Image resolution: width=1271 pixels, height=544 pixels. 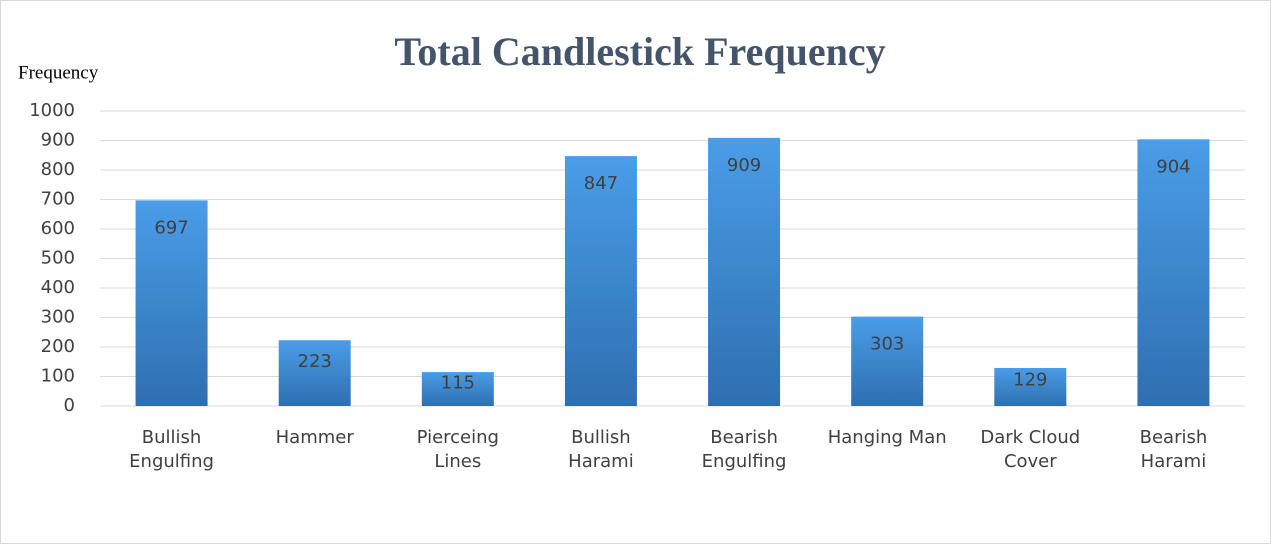 What do you see at coordinates (58, 72) in the screenshot?
I see `y-axis-label: Frequency` at bounding box center [58, 72].